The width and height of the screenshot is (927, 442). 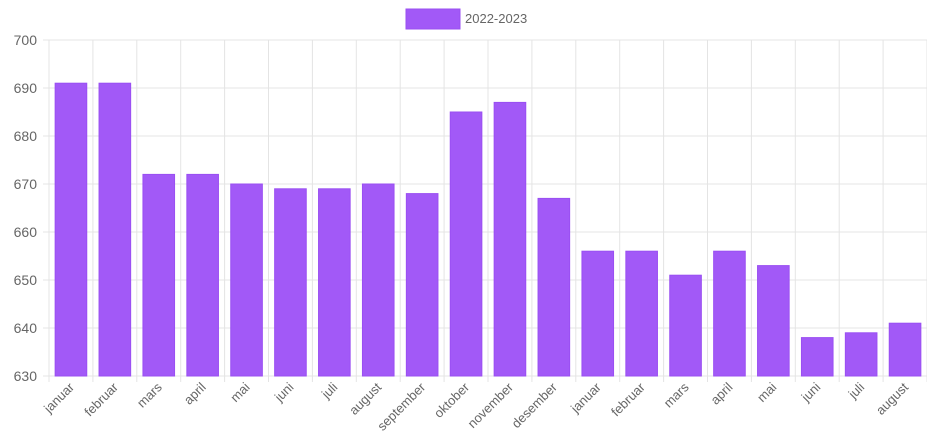 I want to click on legend: 2022-2023, so click(x=466, y=19).